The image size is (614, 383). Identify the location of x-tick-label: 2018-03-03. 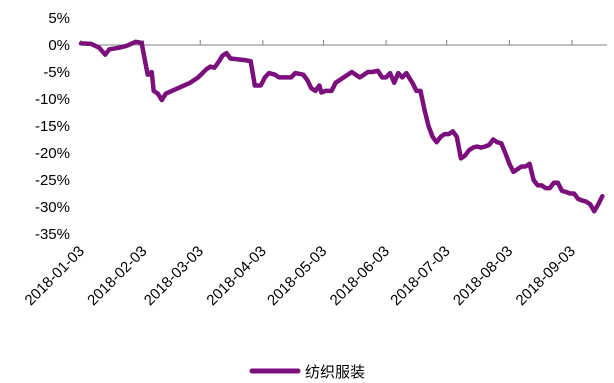
(174, 276).